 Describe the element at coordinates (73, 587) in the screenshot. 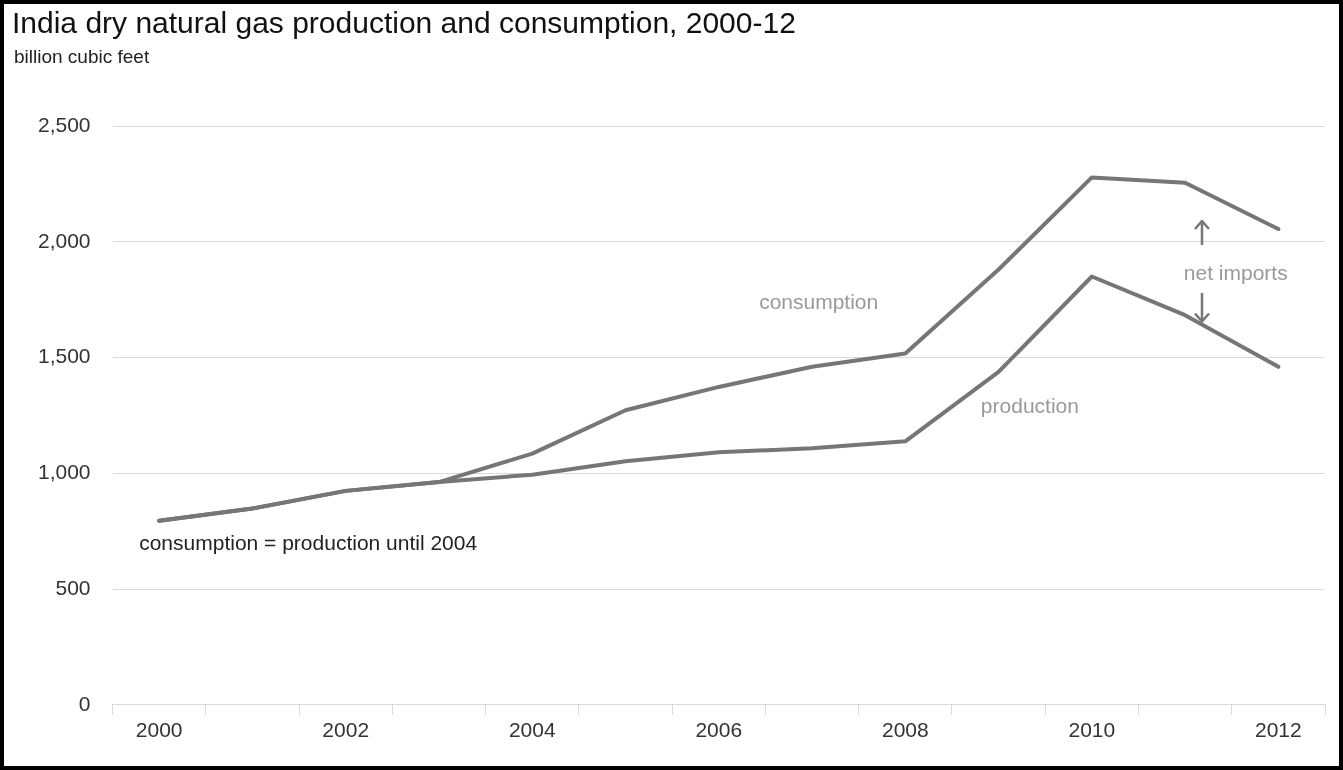

I see `y-tick-label: 500` at that location.